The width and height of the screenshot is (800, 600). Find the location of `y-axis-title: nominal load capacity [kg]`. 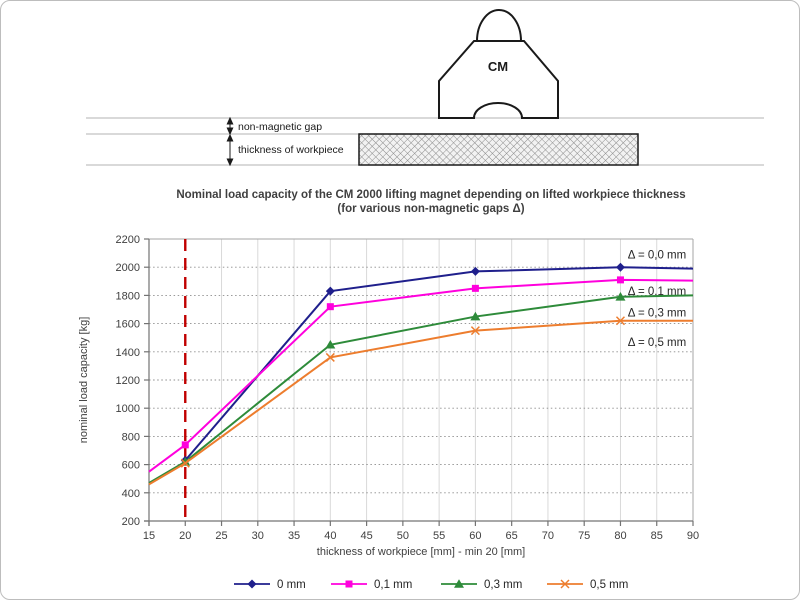

y-axis-title: nominal load capacity [kg] is located at coordinates (84, 380).